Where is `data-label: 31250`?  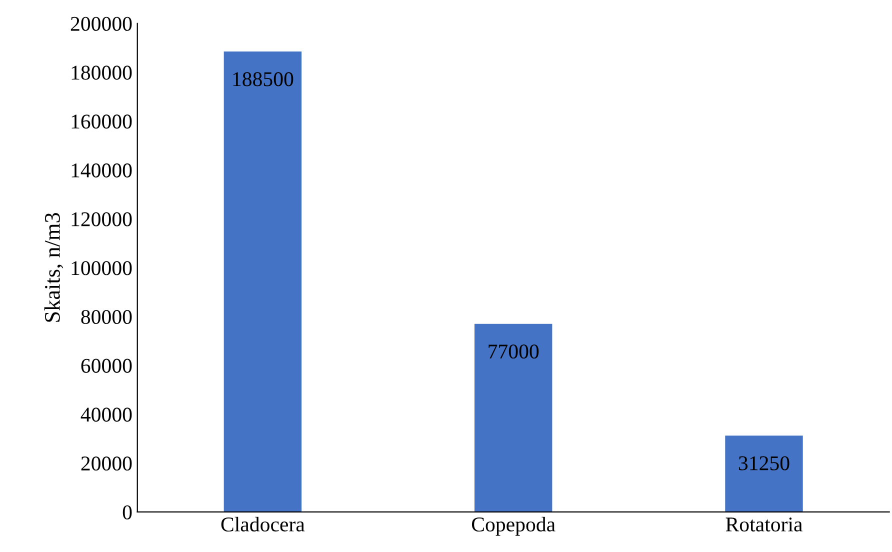
data-label: 31250 is located at coordinates (764, 463).